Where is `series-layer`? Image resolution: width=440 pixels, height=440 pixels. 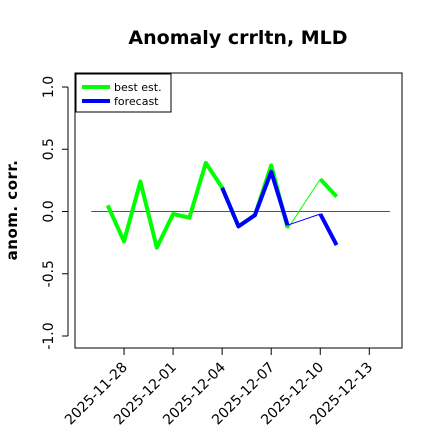
series-layer is located at coordinates (222, 205).